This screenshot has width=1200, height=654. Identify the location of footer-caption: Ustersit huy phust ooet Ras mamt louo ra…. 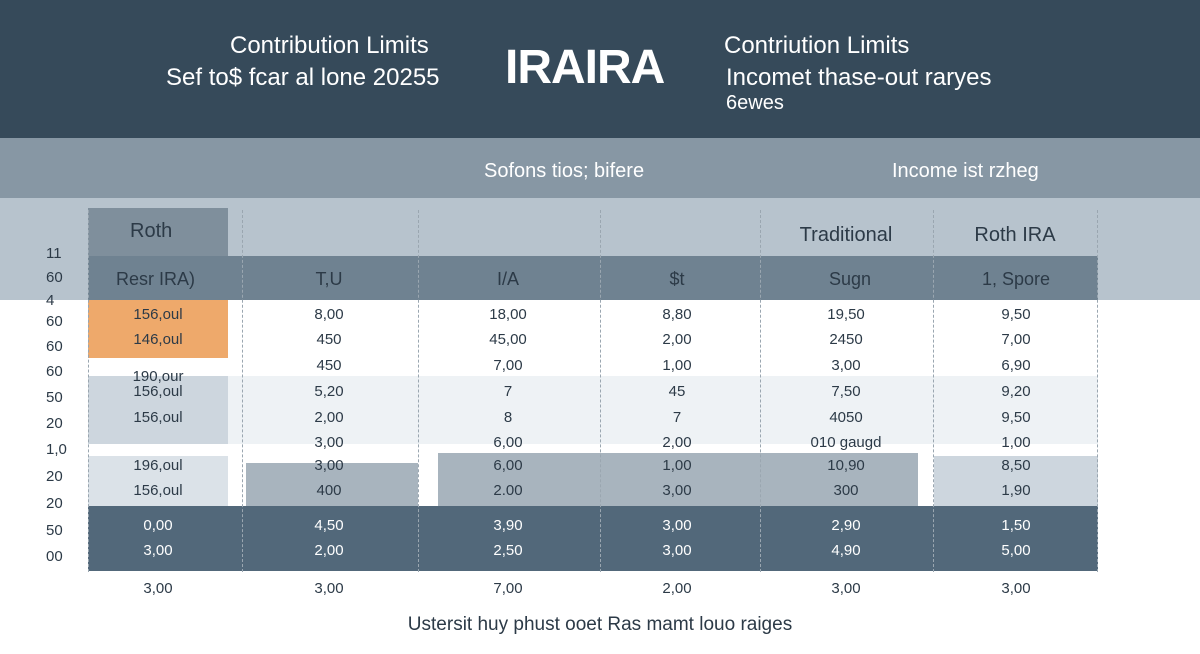
(600, 624).